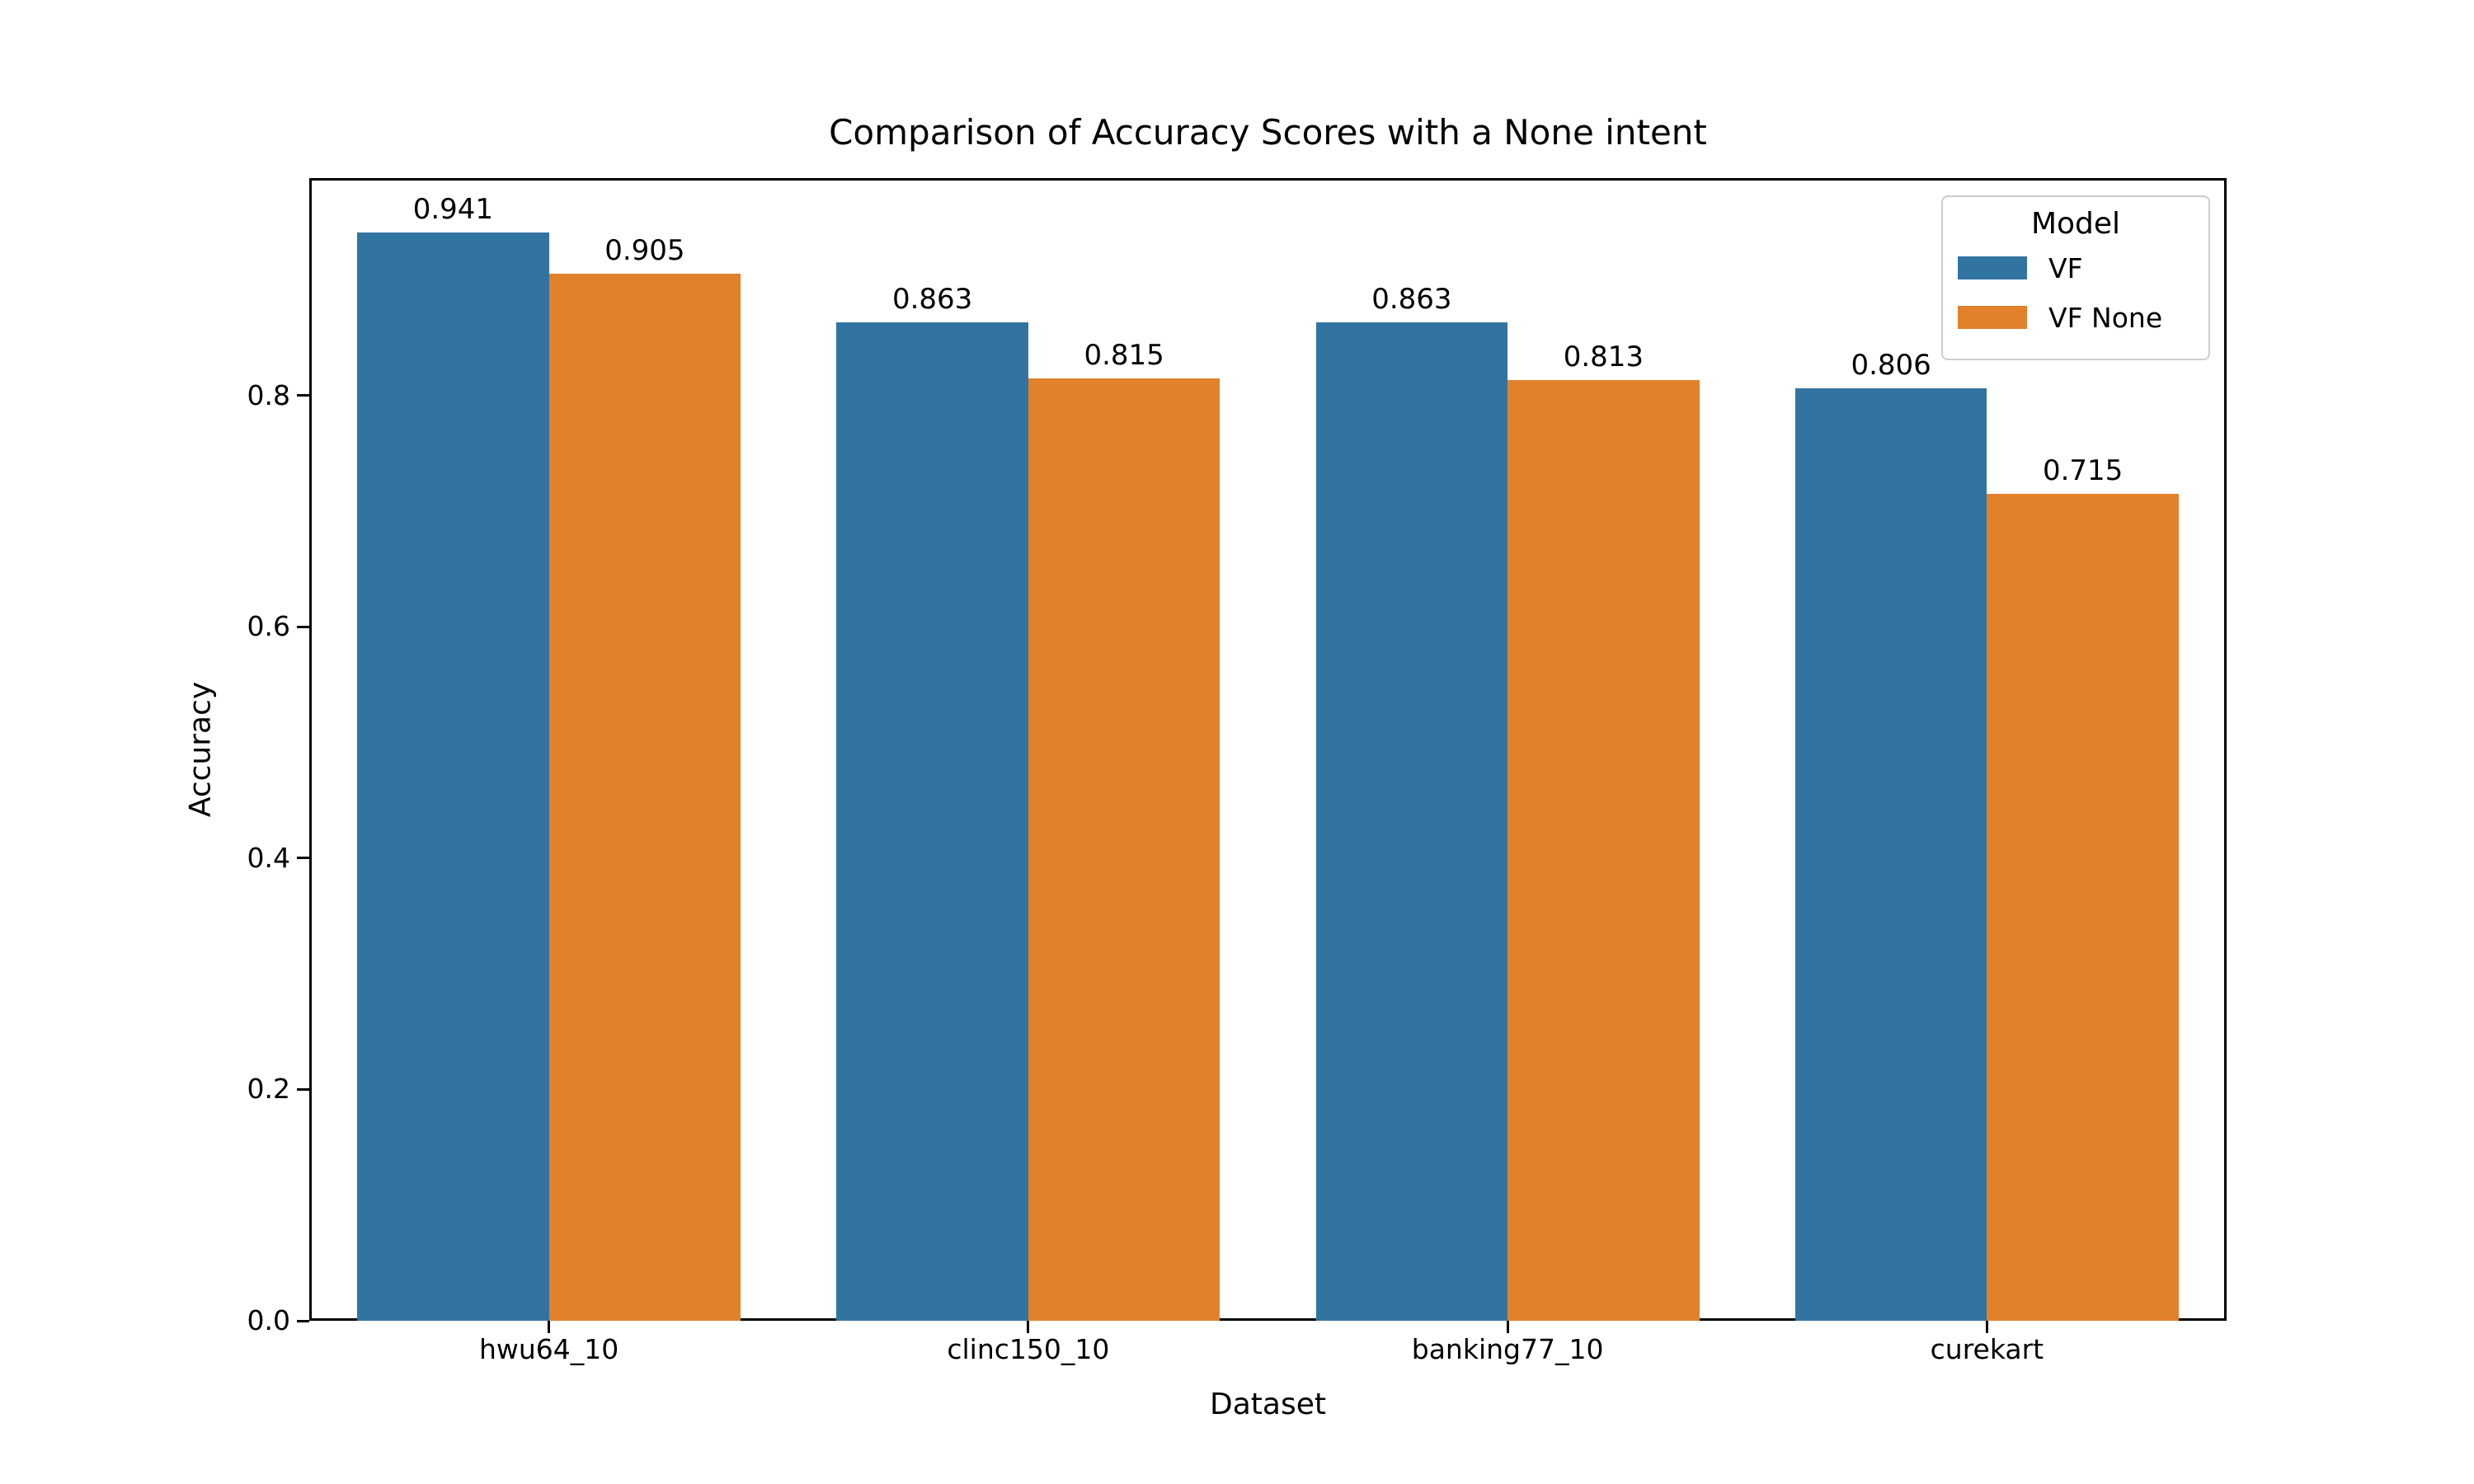 Image resolution: width=2474 pixels, height=1484 pixels. What do you see at coordinates (1603, 357) in the screenshot?
I see `bar-value-label: 0.813` at bounding box center [1603, 357].